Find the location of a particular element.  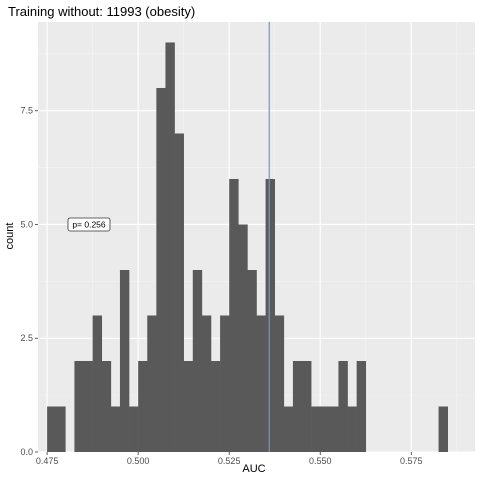

annotation-label: p= 0.256 is located at coordinates (89, 224).